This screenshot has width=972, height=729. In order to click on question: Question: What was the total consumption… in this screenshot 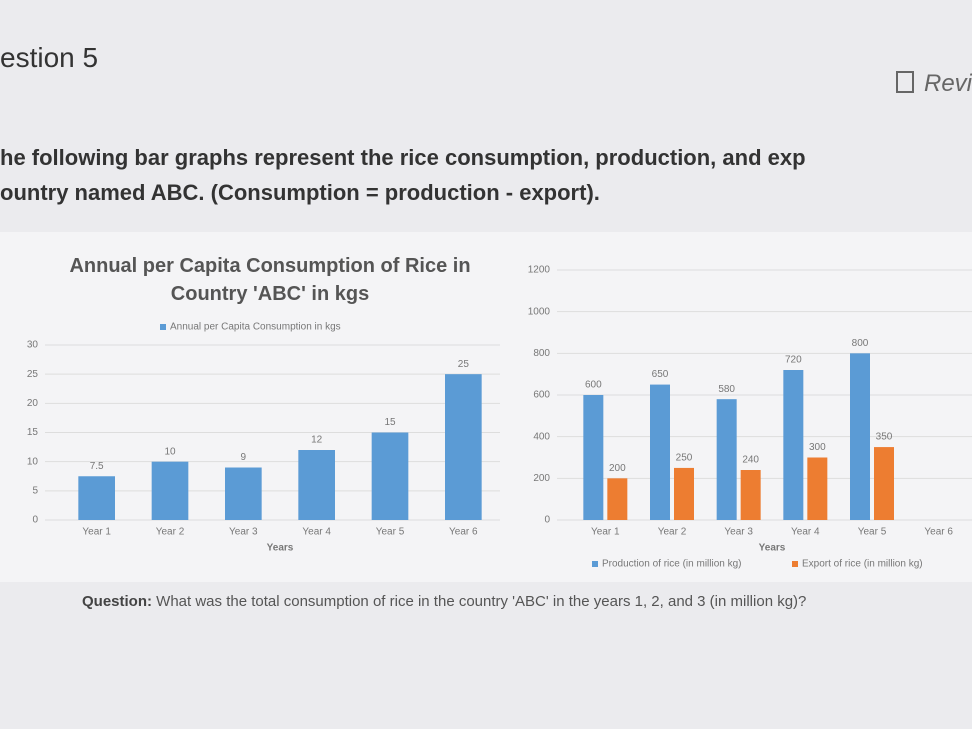, I will do `click(527, 602)`.